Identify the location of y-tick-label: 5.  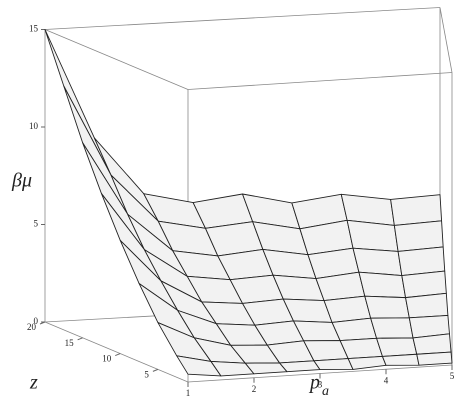
(146, 374).